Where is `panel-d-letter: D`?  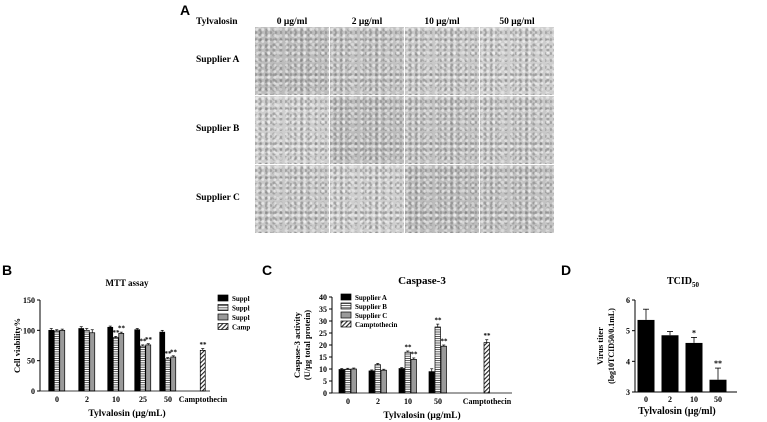 panel-d-letter: D is located at coordinates (566, 270).